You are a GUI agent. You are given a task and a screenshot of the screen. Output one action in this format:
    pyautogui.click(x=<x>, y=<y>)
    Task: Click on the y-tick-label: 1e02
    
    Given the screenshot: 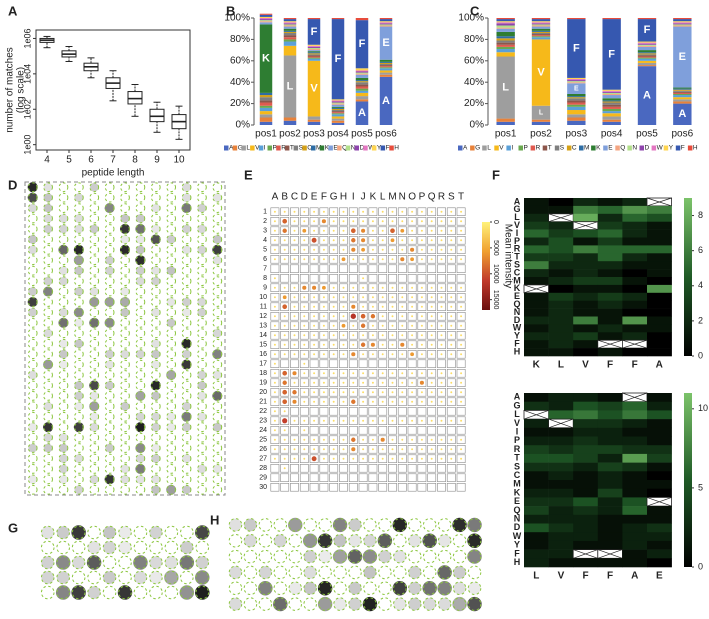 What is the action you would take?
    pyautogui.click(x=27, y=109)
    